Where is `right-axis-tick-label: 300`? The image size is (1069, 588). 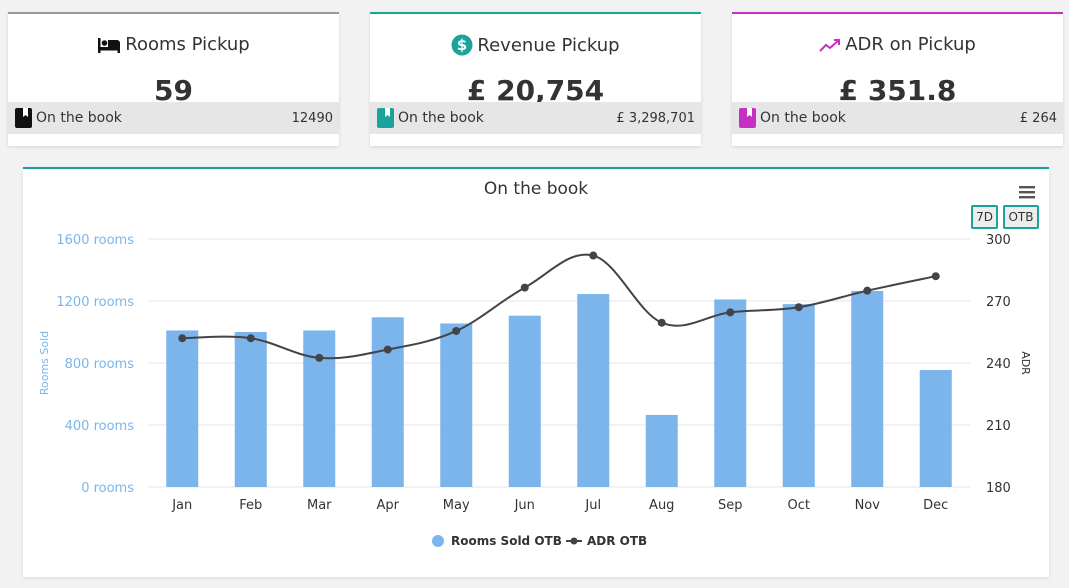 right-axis-tick-label: 300 is located at coordinates (998, 240).